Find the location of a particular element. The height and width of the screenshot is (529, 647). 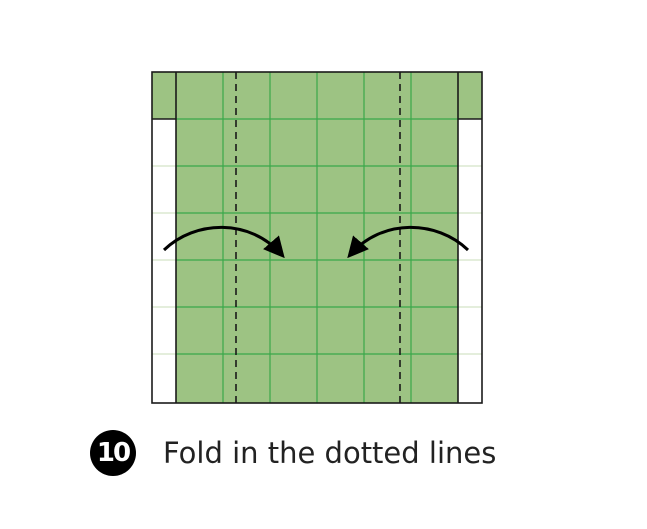

step-number-badge: 10 is located at coordinates (113, 453).